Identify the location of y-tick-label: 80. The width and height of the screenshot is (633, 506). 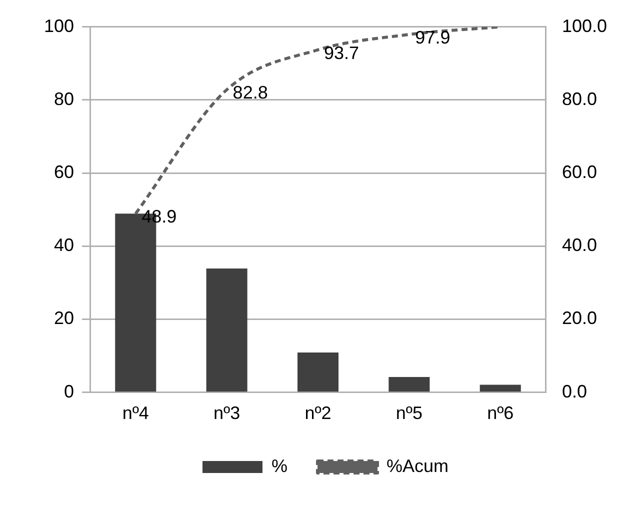
(64, 98).